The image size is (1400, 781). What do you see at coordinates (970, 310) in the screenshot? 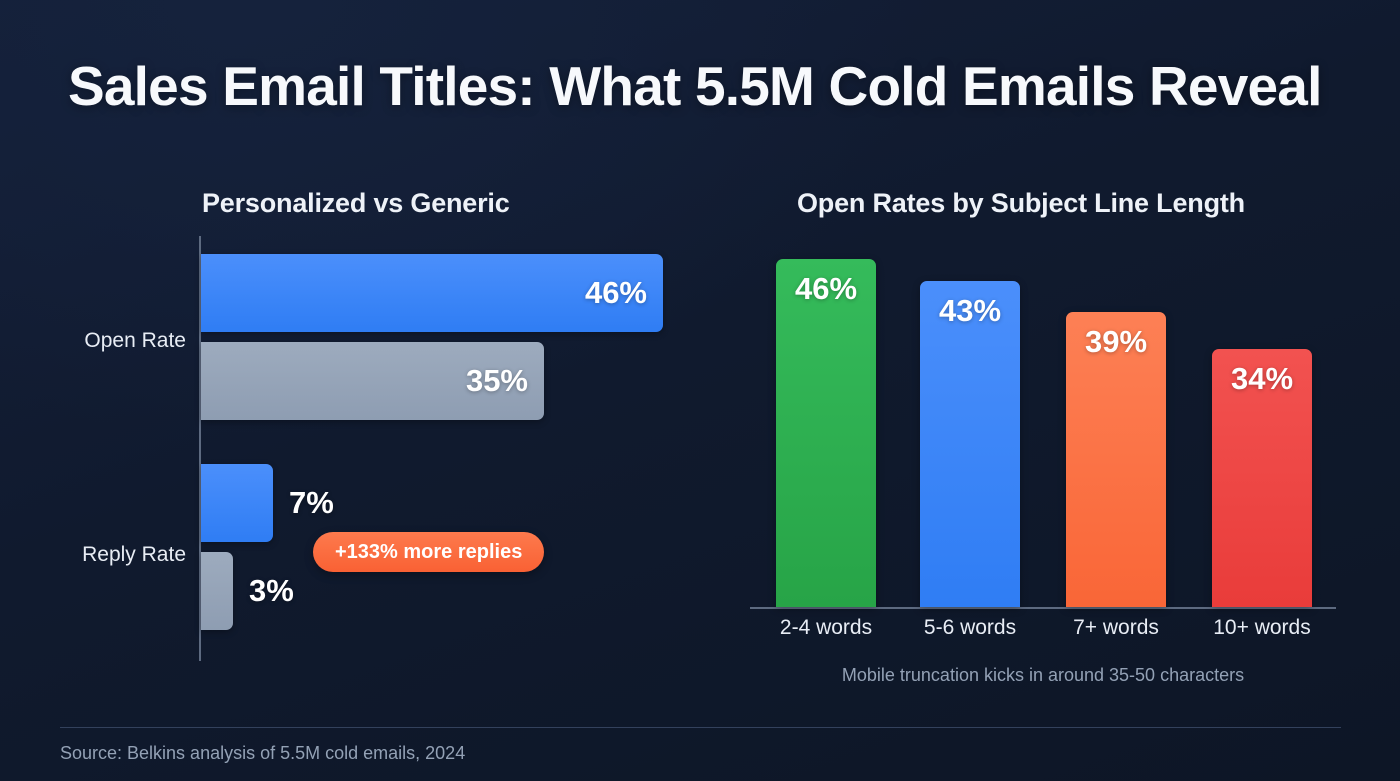
I see `bar-value-5-6-words: 43%` at bounding box center [970, 310].